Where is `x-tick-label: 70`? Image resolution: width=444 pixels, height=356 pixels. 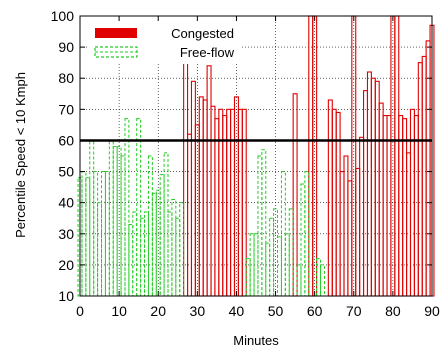 x-tick-label: 70 is located at coordinates (354, 311).